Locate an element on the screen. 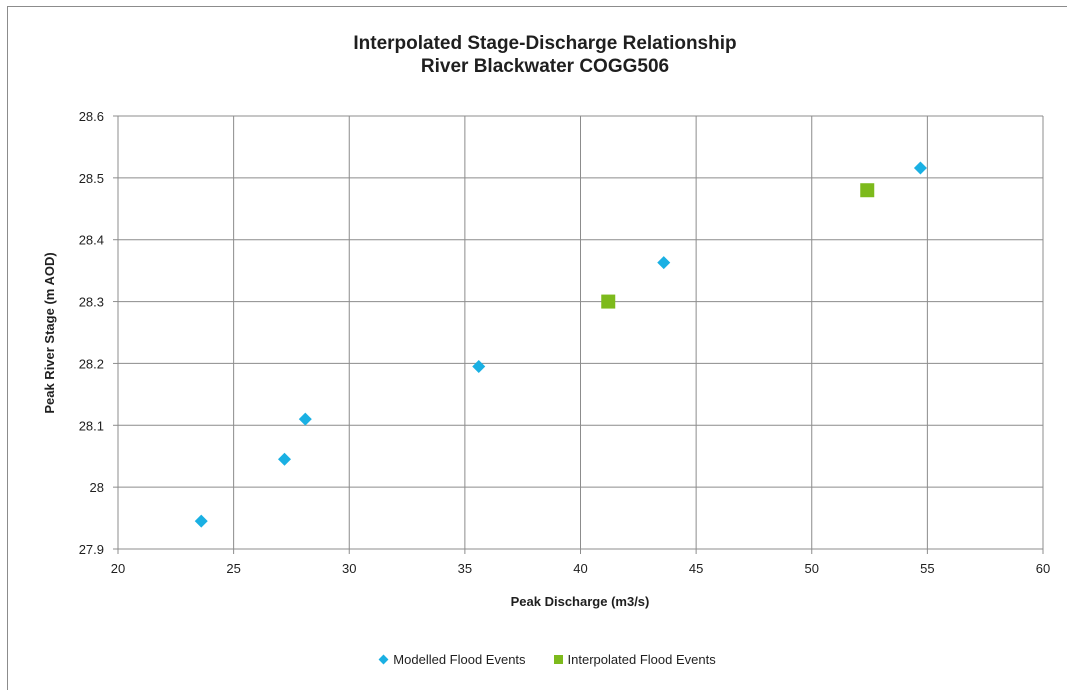 The image size is (1070, 693). y-tick-label: 28.3 is located at coordinates (91, 302).